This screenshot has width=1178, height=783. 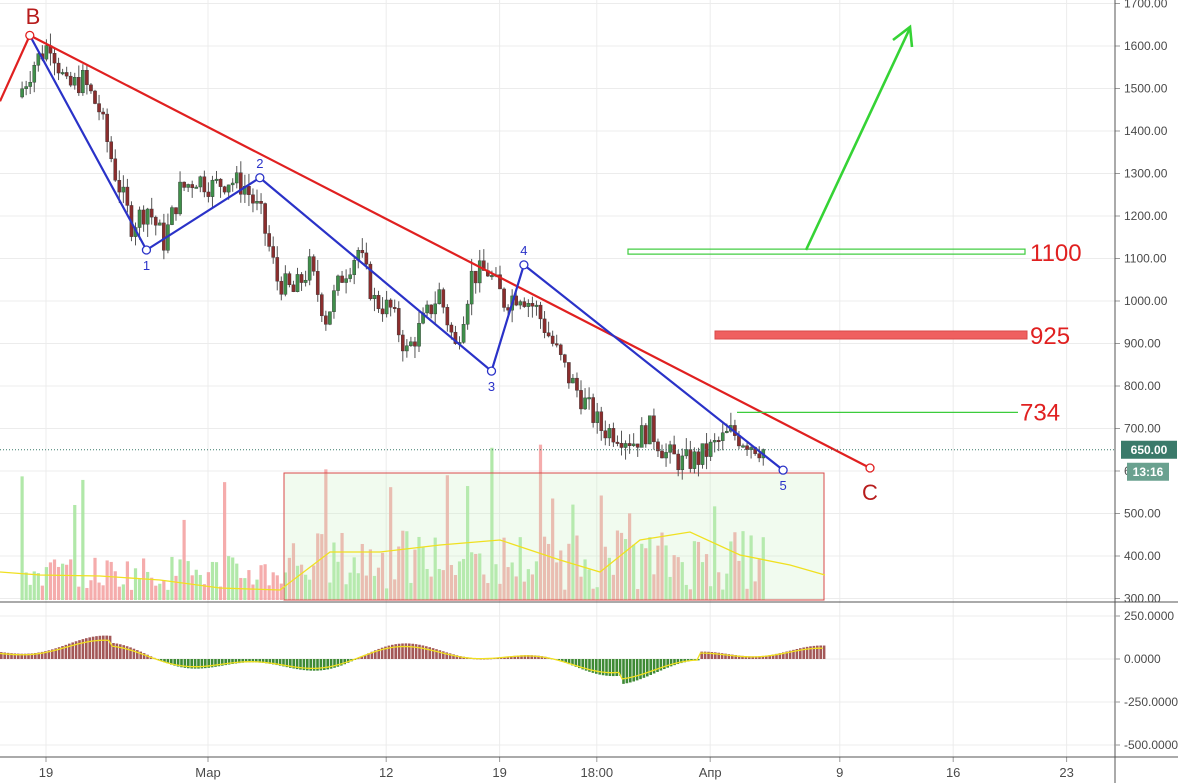 I want to click on macd-tick-label: -500.0000, so click(x=1151, y=745).